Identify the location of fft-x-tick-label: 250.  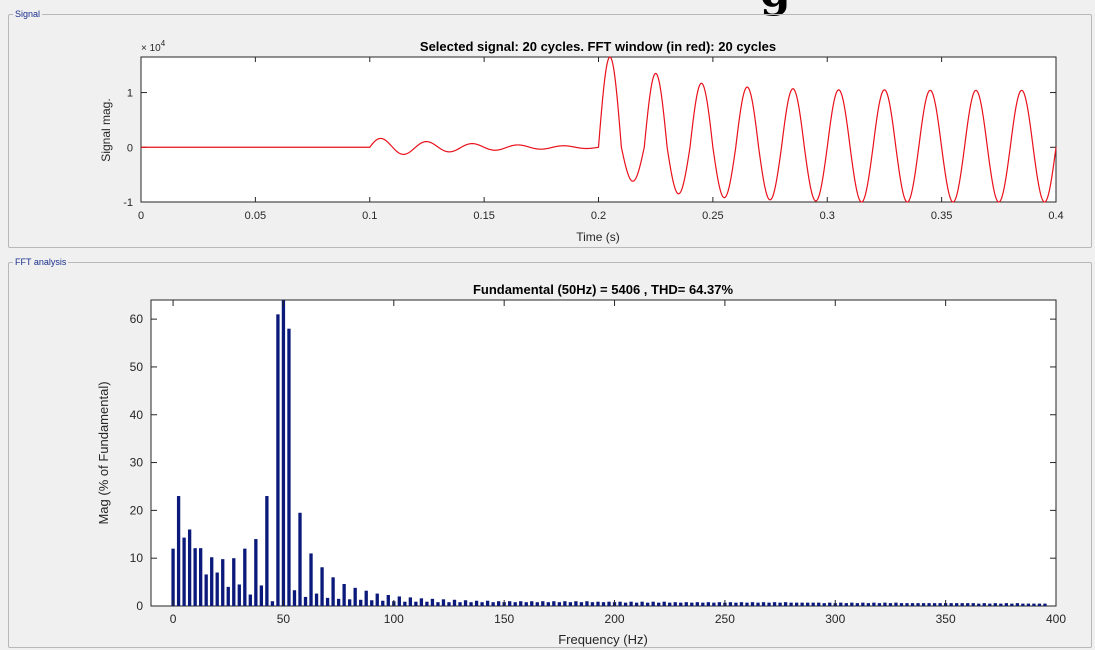
(725, 619).